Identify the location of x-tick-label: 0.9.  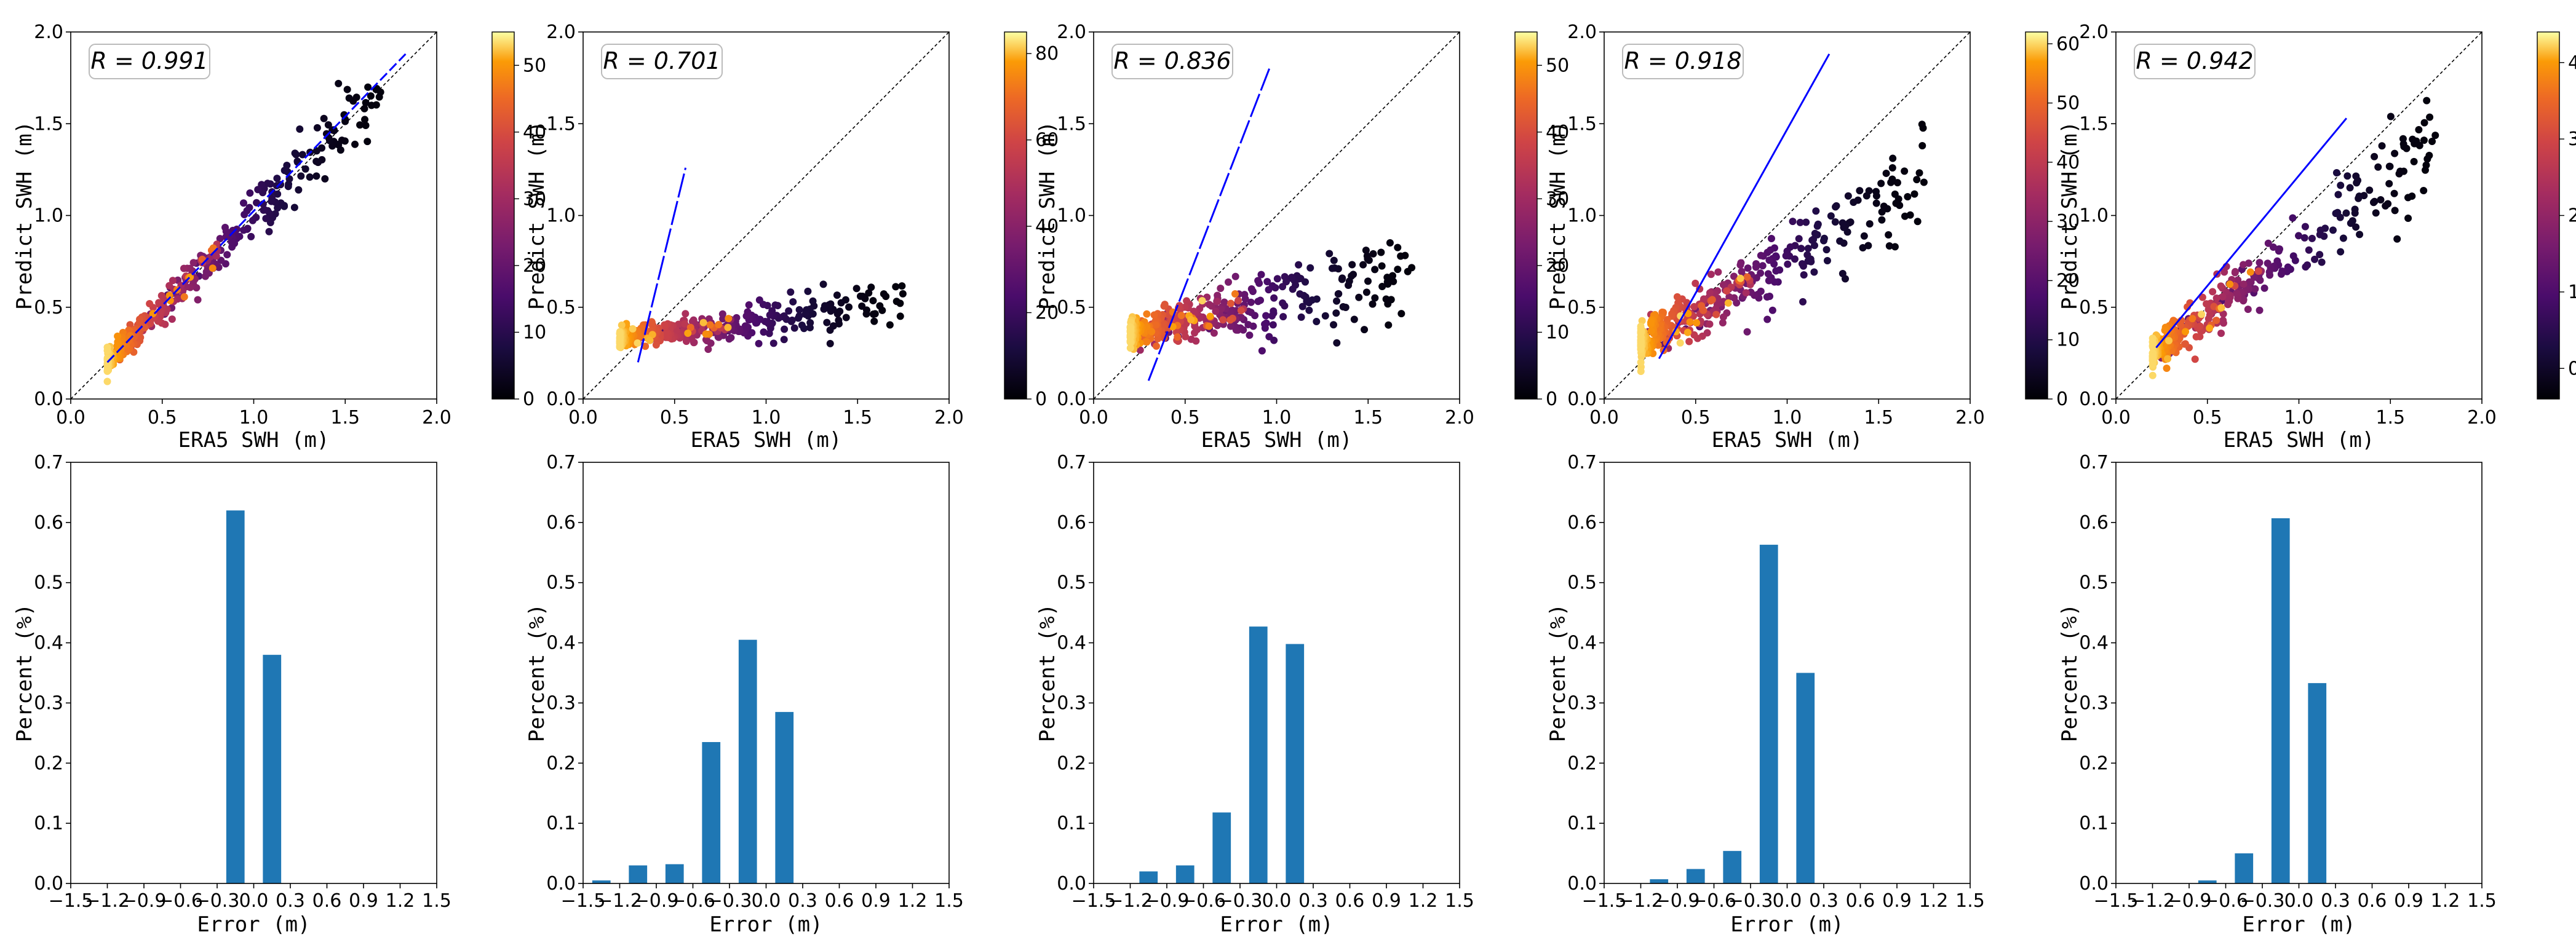
(876, 901).